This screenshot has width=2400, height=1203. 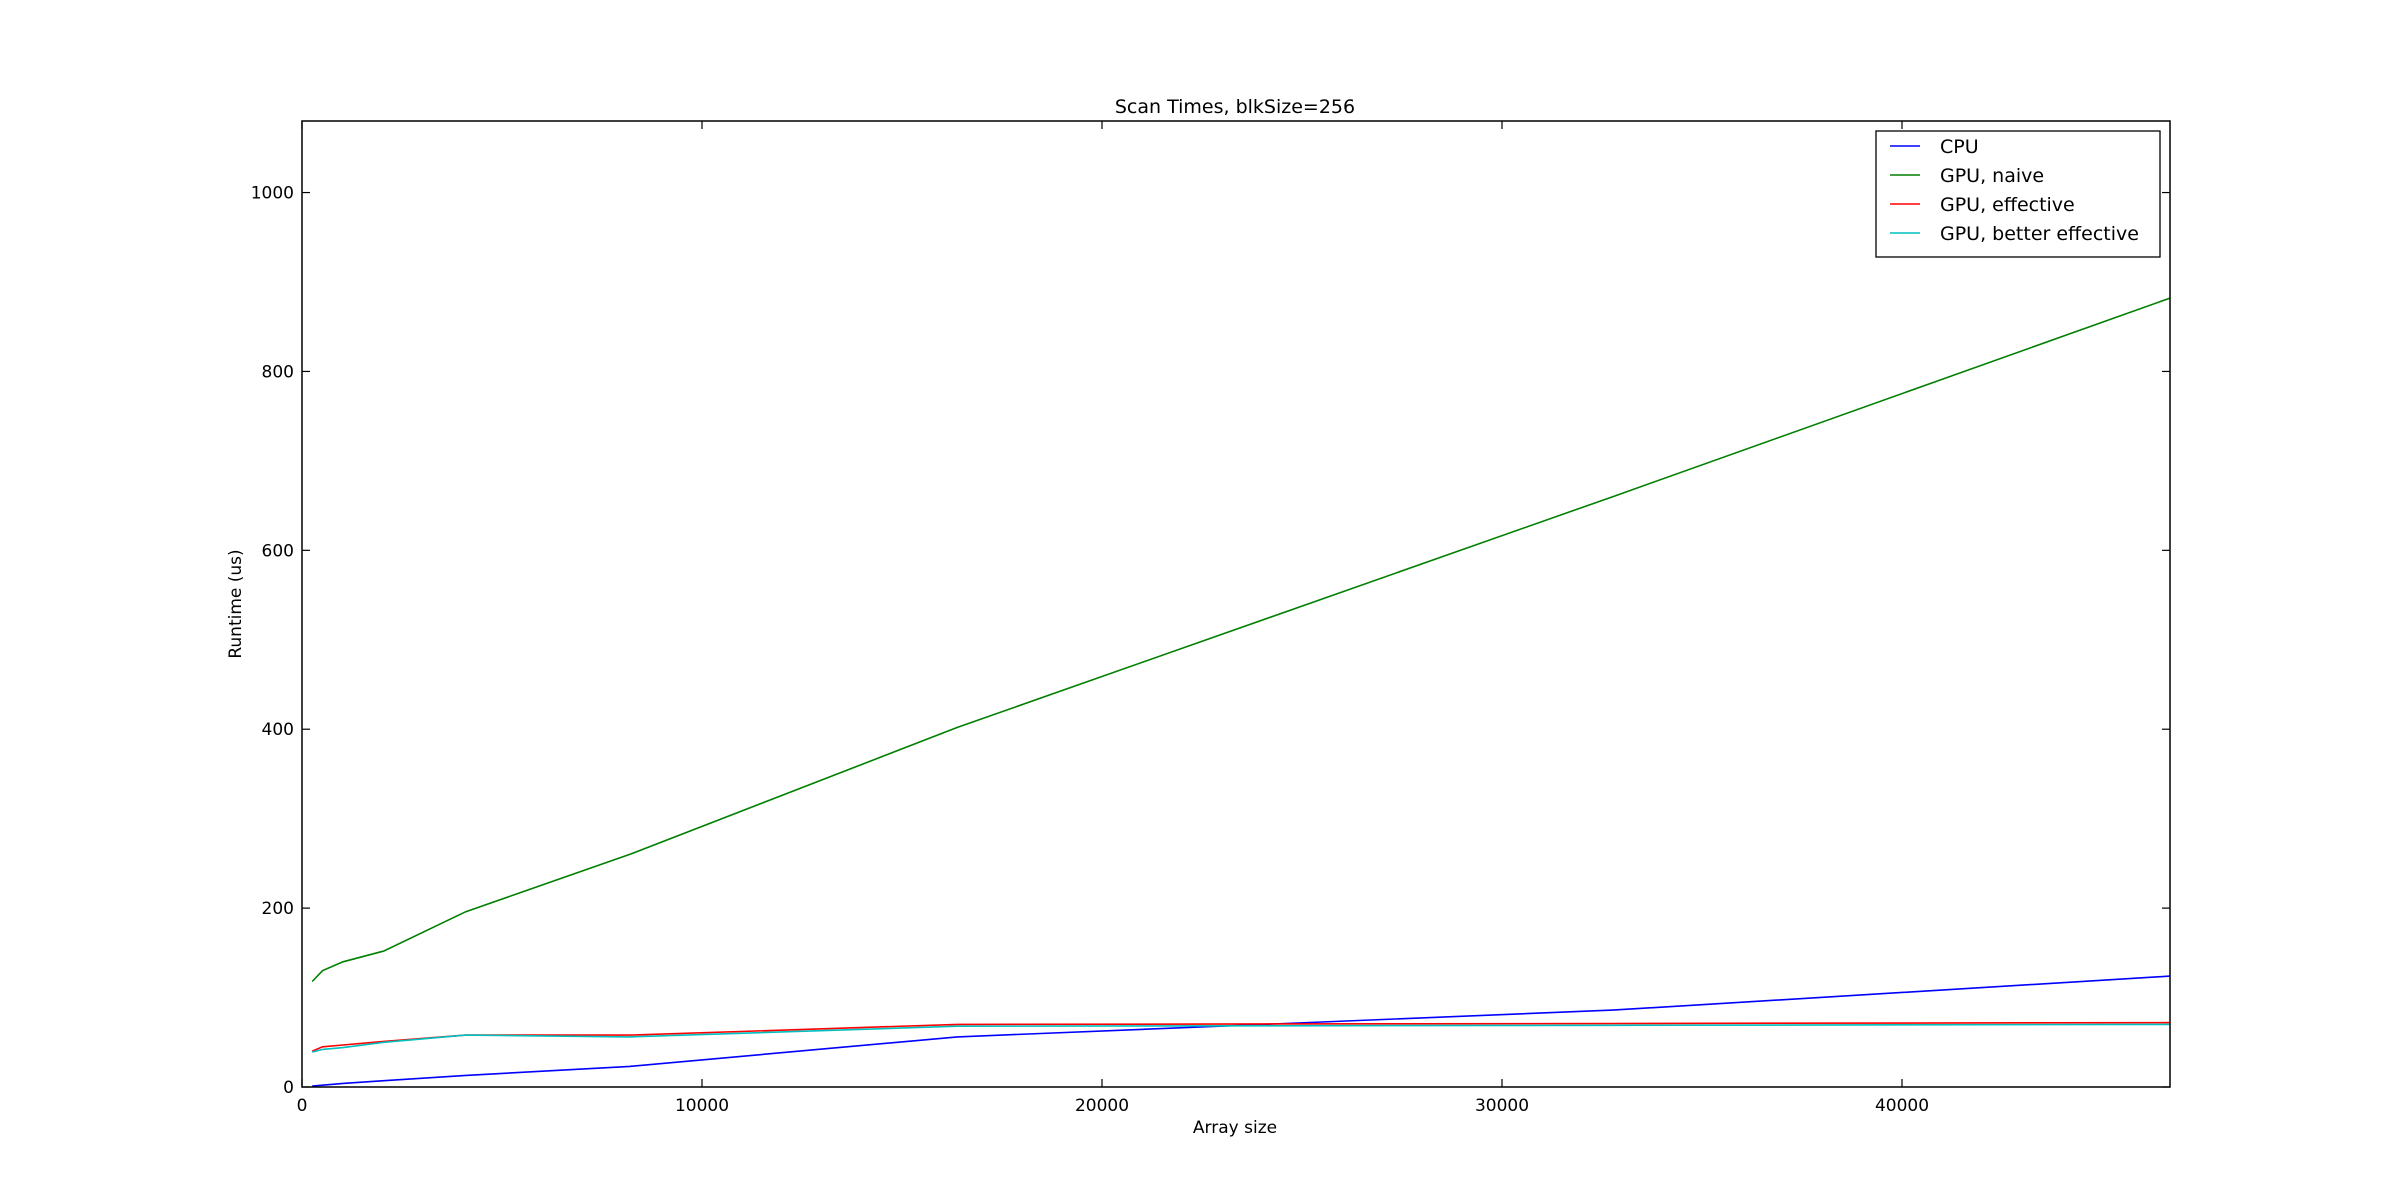 I want to click on y-tick-label: 600, so click(x=278, y=551).